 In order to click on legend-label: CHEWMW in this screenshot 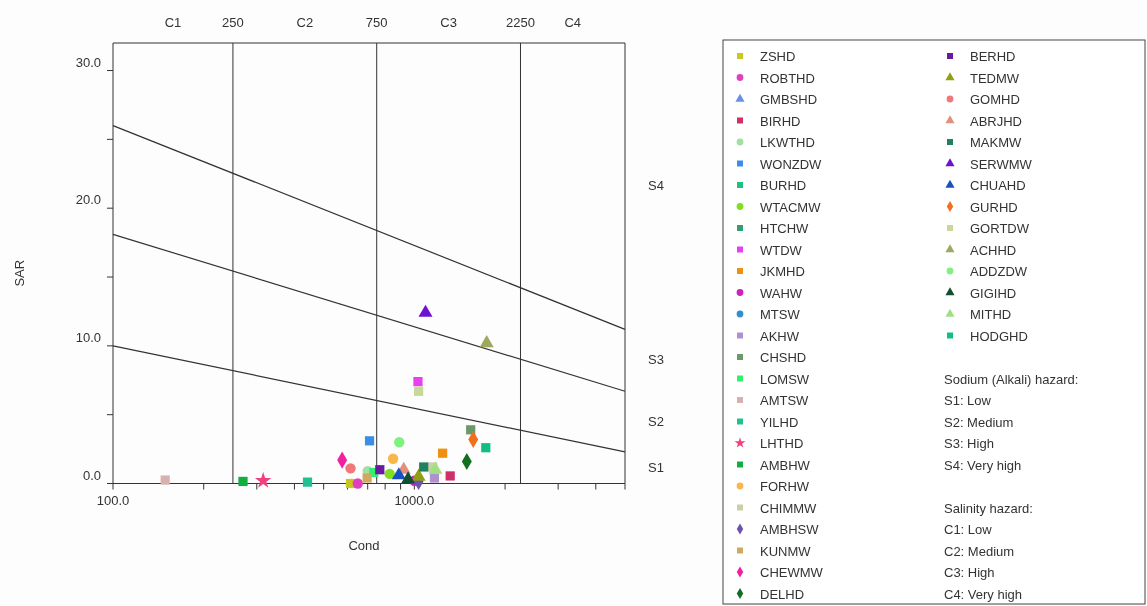, I will do `click(792, 572)`.